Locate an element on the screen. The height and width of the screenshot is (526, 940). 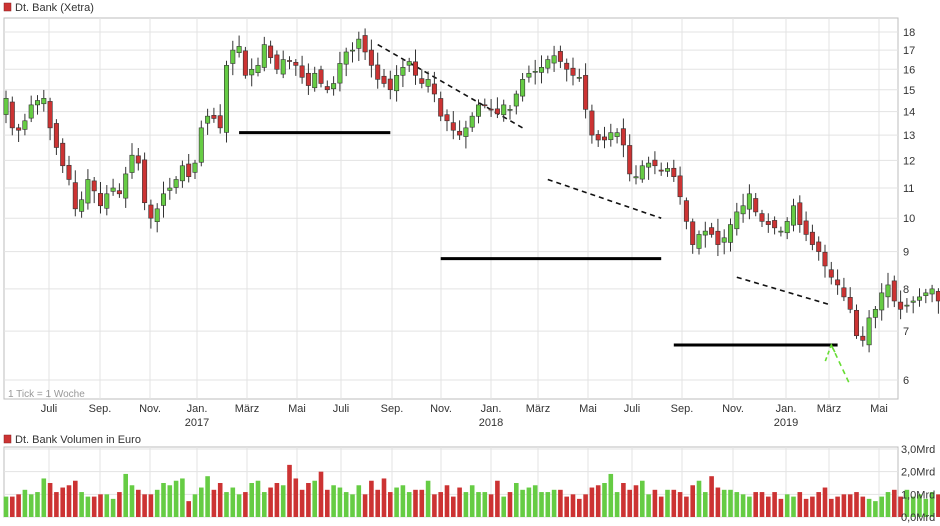
x-year-label: 2018 is located at coordinates (491, 423).